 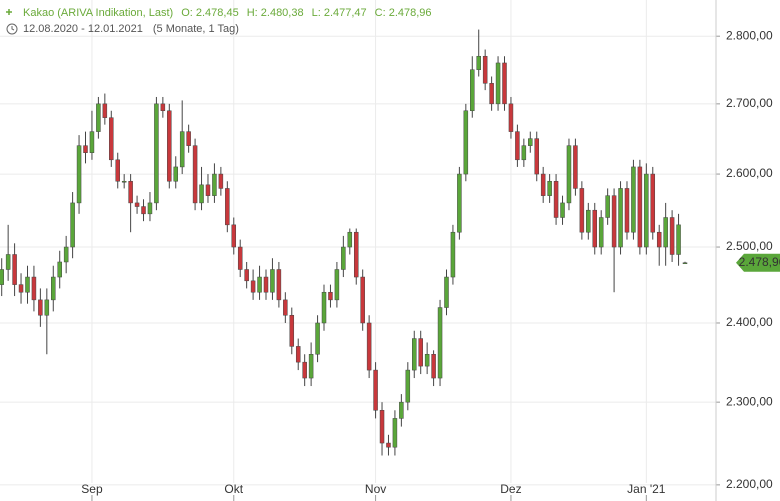 What do you see at coordinates (210, 13) in the screenshot?
I see `ohlc-label: O: 2.478,45` at bounding box center [210, 13].